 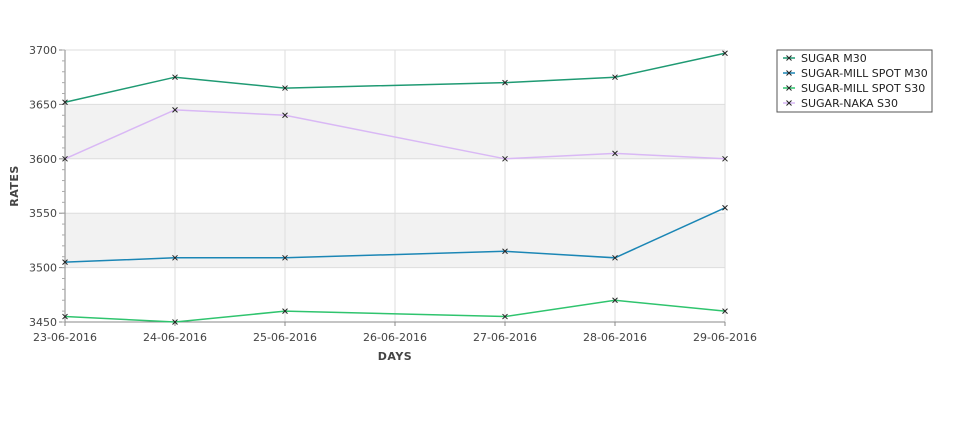 What do you see at coordinates (849, 103) in the screenshot?
I see `legend-label: SUGAR-NAKA S30` at bounding box center [849, 103].